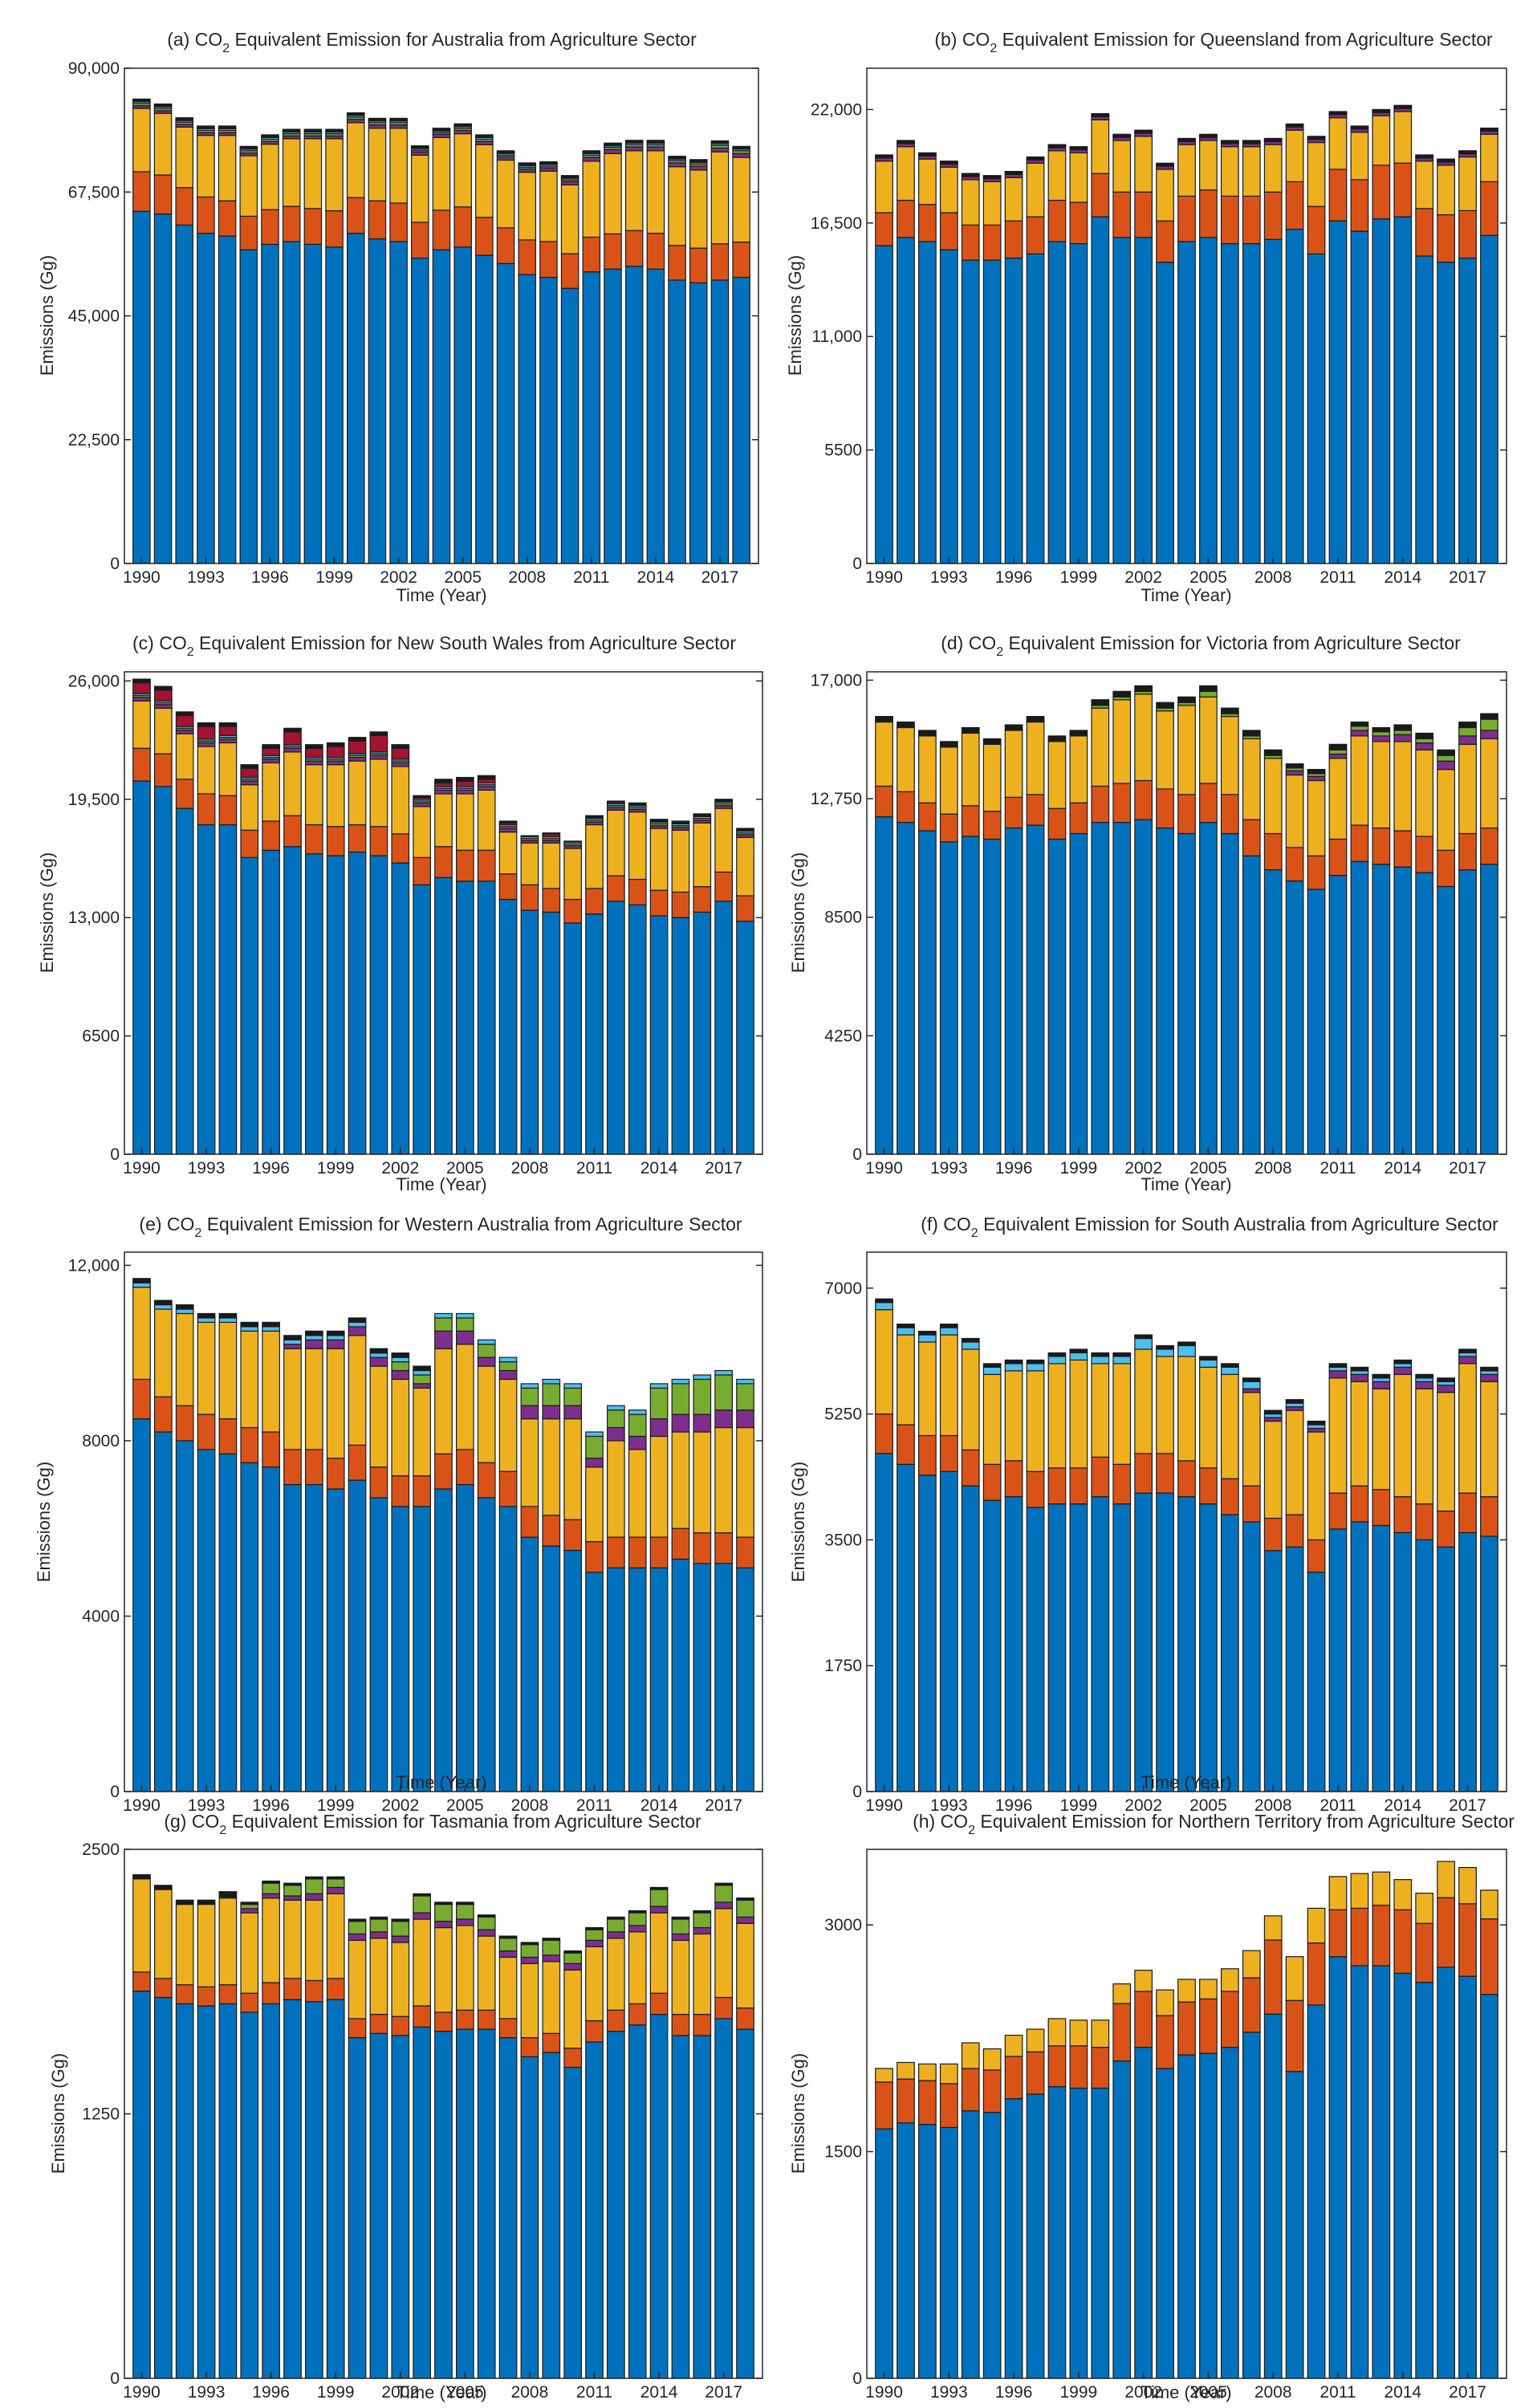 The width and height of the screenshot is (1537, 2408). Describe the element at coordinates (94, 918) in the screenshot. I see `y-tick-label: 13,000` at that location.